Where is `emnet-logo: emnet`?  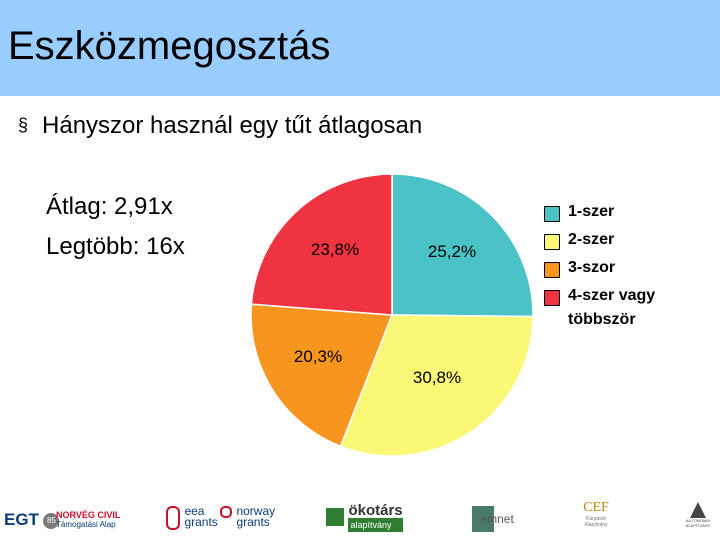
emnet-logo: emnet is located at coordinates (493, 519).